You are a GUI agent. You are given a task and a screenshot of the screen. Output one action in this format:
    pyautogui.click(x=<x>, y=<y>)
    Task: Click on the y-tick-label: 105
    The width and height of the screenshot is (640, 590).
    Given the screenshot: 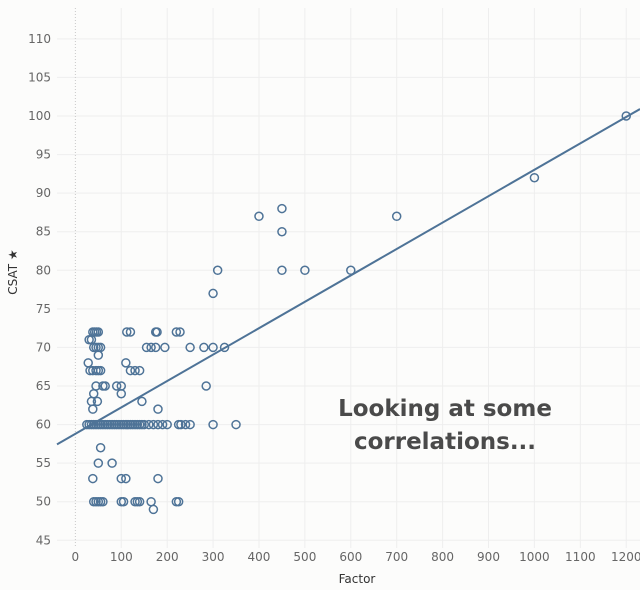 What is the action you would take?
    pyautogui.click(x=39, y=77)
    